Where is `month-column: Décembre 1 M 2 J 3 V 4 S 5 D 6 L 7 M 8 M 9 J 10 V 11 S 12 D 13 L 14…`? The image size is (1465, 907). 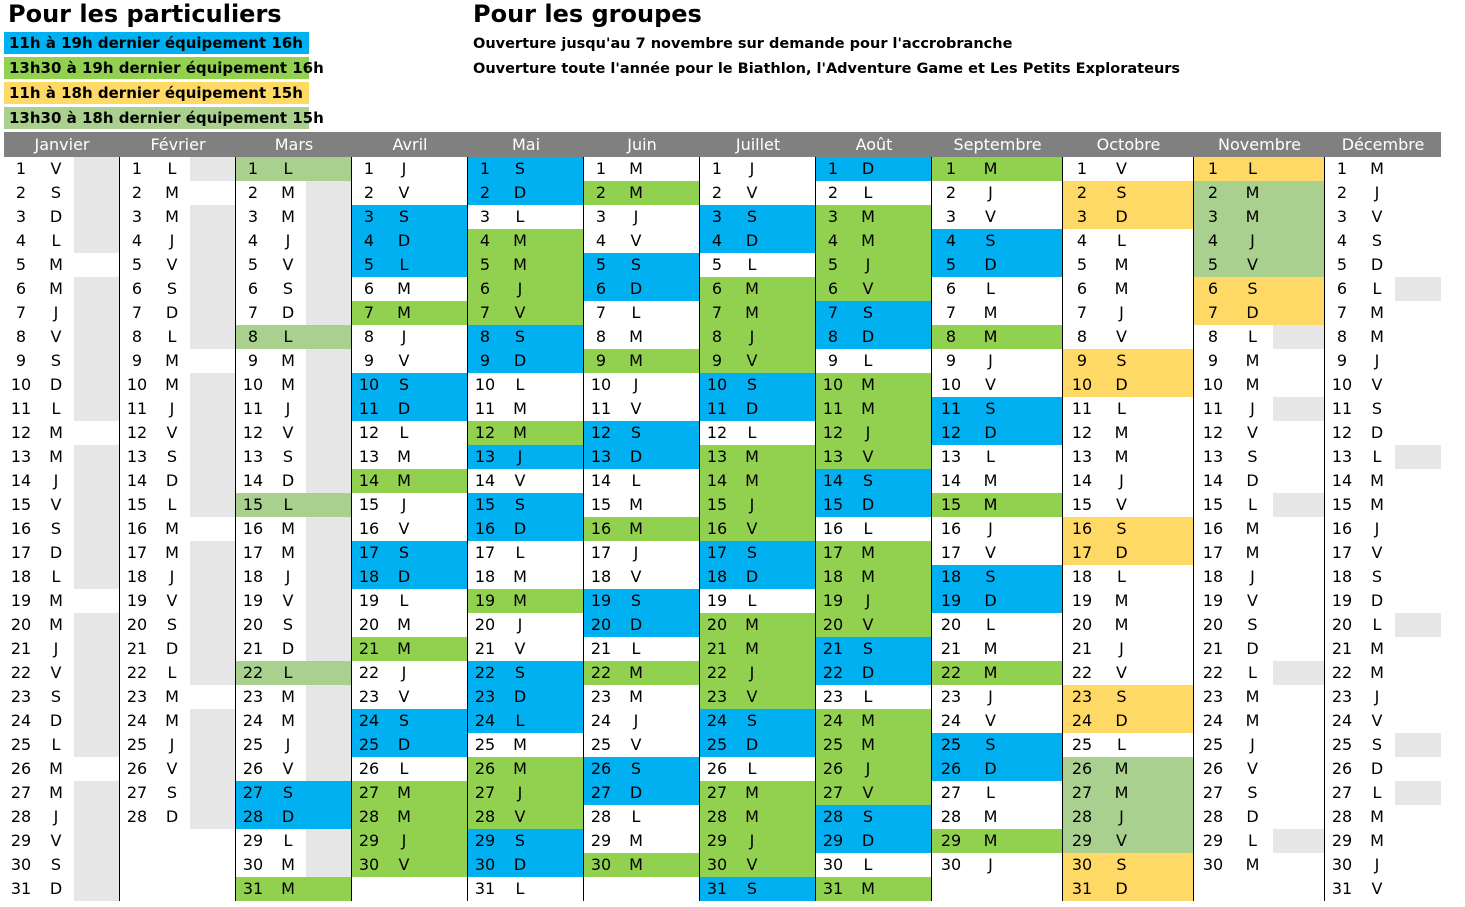 month-column: Décembre 1 M 2 J 3 V 4 S 5 D 6 L 7 M 8 M 9 J 10 V 11 S 12 D 13 L 14… is located at coordinates (1382, 516).